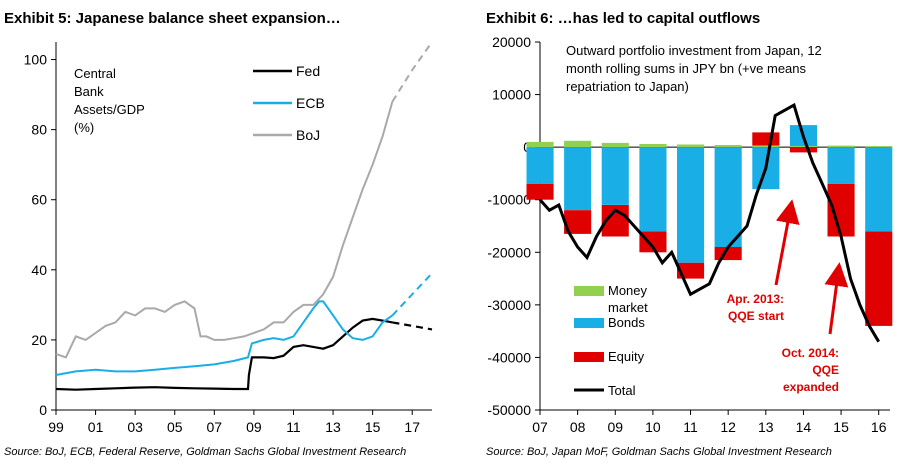 The height and width of the screenshot is (472, 910). I want to click on right-legend-label-money-market-line2: market, so click(628, 307).